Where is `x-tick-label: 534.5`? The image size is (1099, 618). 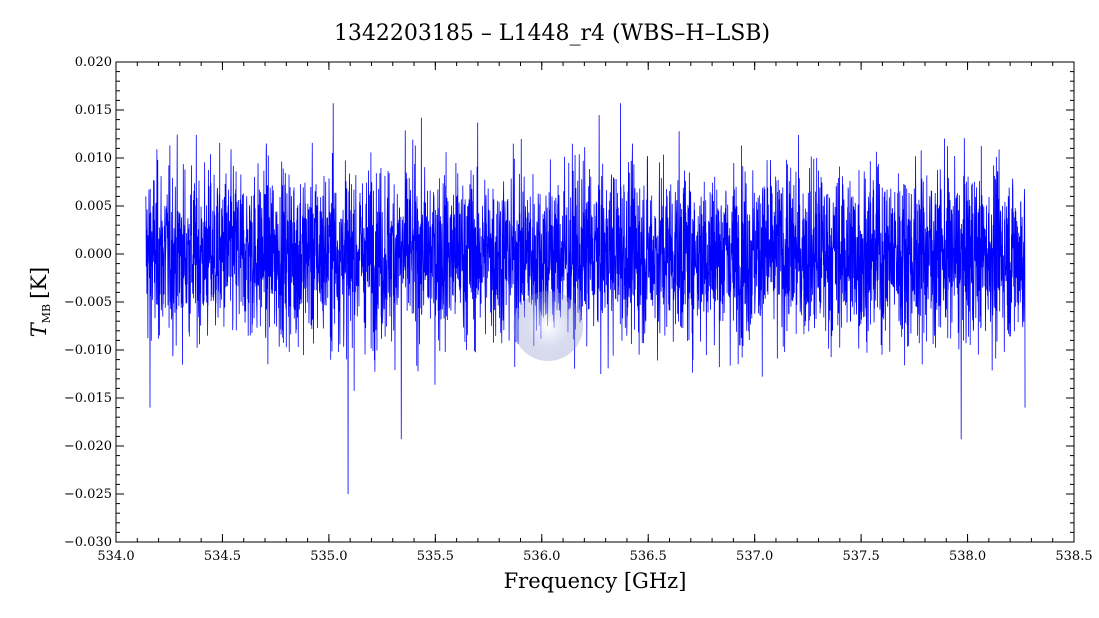 x-tick-label: 534.5 is located at coordinates (222, 556).